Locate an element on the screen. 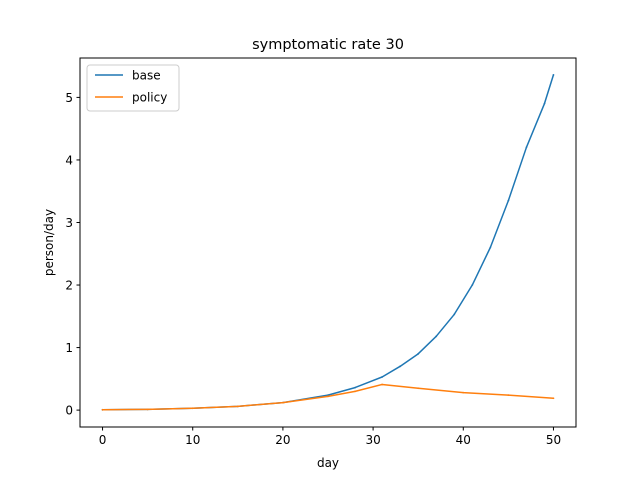 The width and height of the screenshot is (640, 480). x-tick-label: 0 is located at coordinates (103, 440).